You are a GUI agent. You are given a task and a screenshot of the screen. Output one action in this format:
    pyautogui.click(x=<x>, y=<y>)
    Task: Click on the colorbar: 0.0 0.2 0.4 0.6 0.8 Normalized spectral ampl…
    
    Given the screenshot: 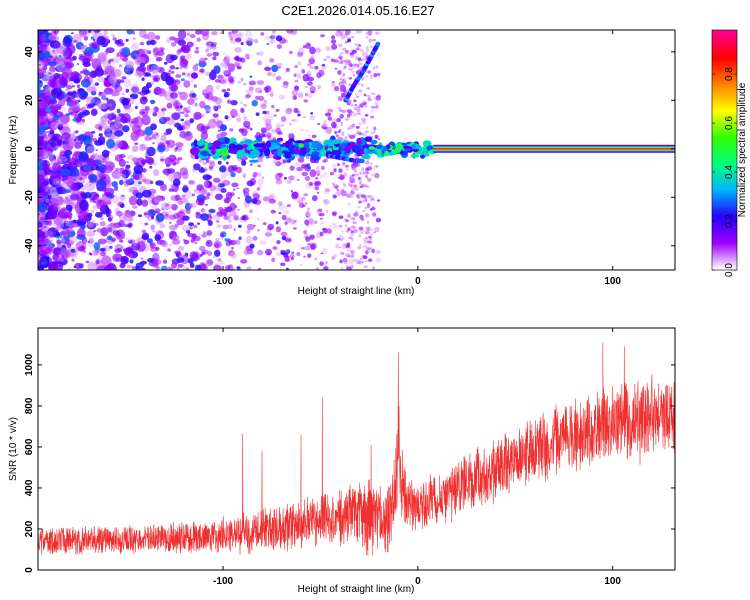 What is the action you would take?
    pyautogui.click(x=729, y=153)
    